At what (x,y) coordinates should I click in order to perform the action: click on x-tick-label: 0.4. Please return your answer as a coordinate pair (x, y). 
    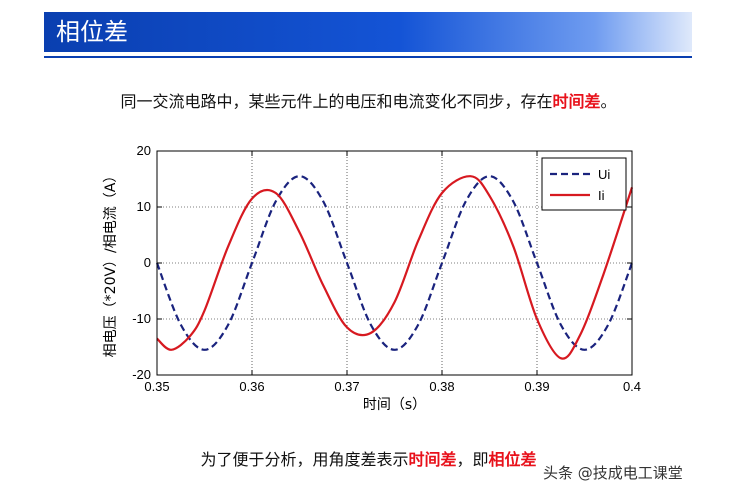
    Looking at the image, I should click on (632, 386).